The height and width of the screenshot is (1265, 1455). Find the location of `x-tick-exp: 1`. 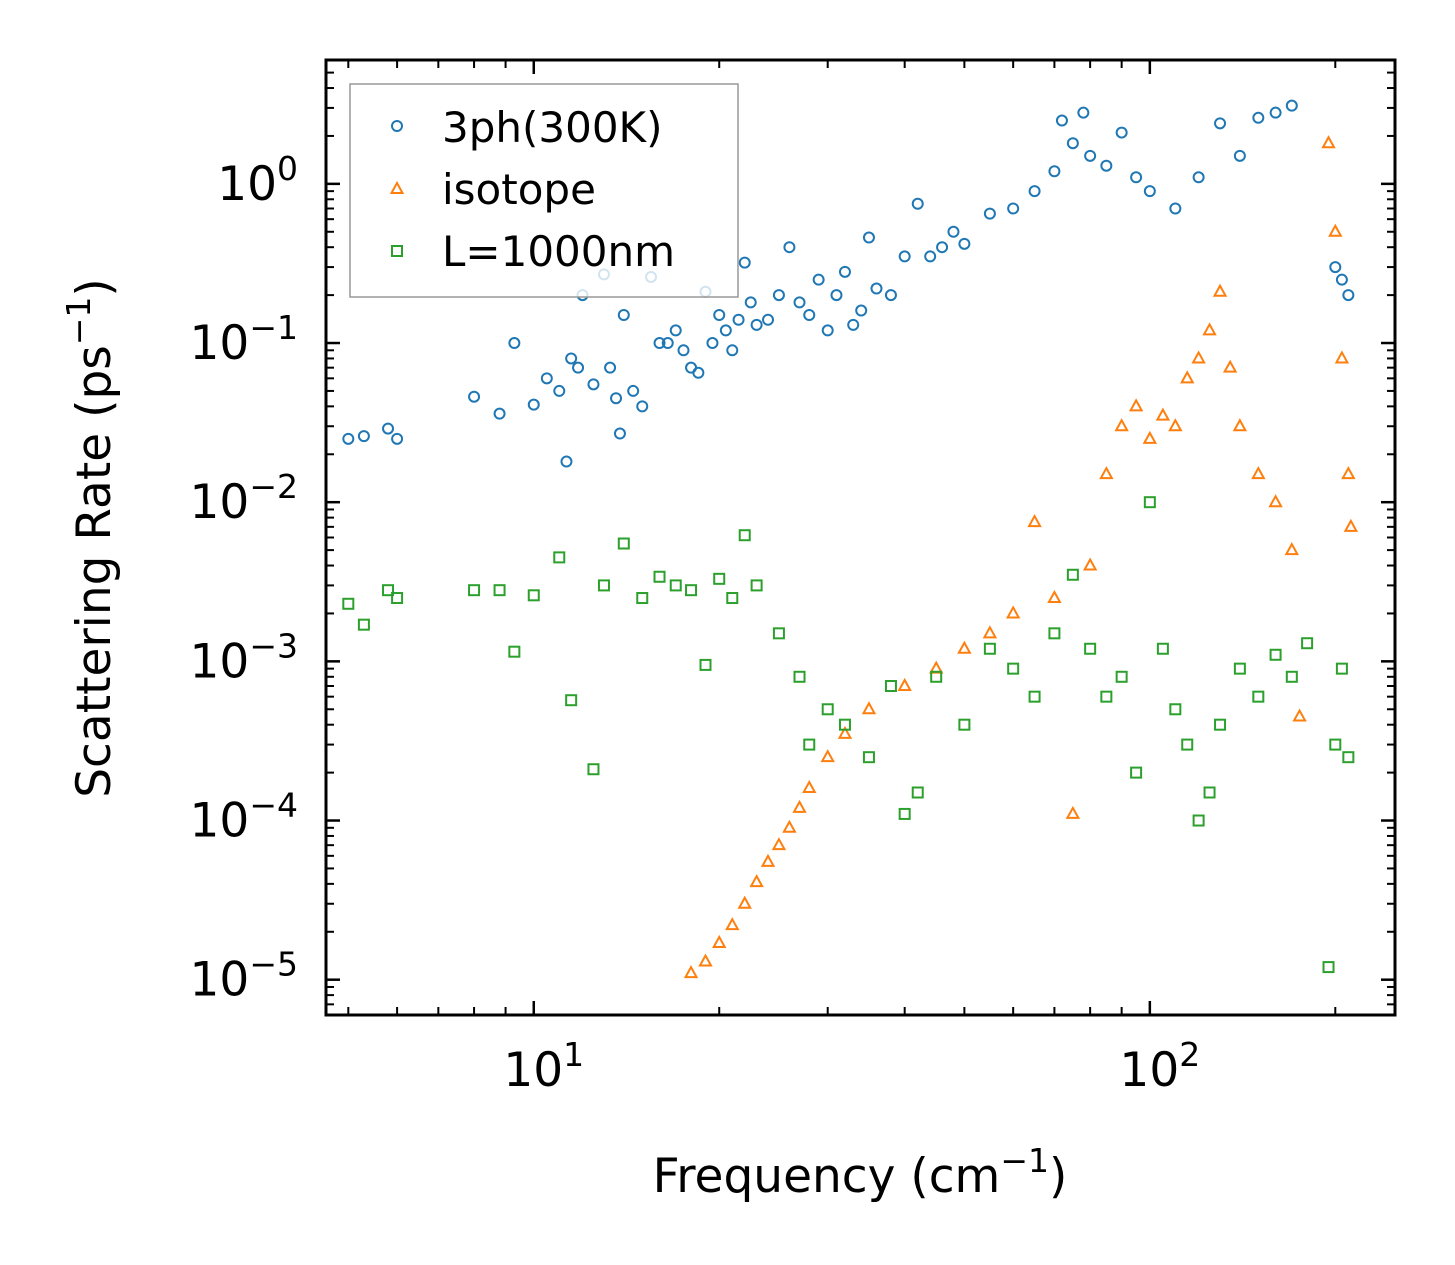

x-tick-exp: 1 is located at coordinates (573, 1054).